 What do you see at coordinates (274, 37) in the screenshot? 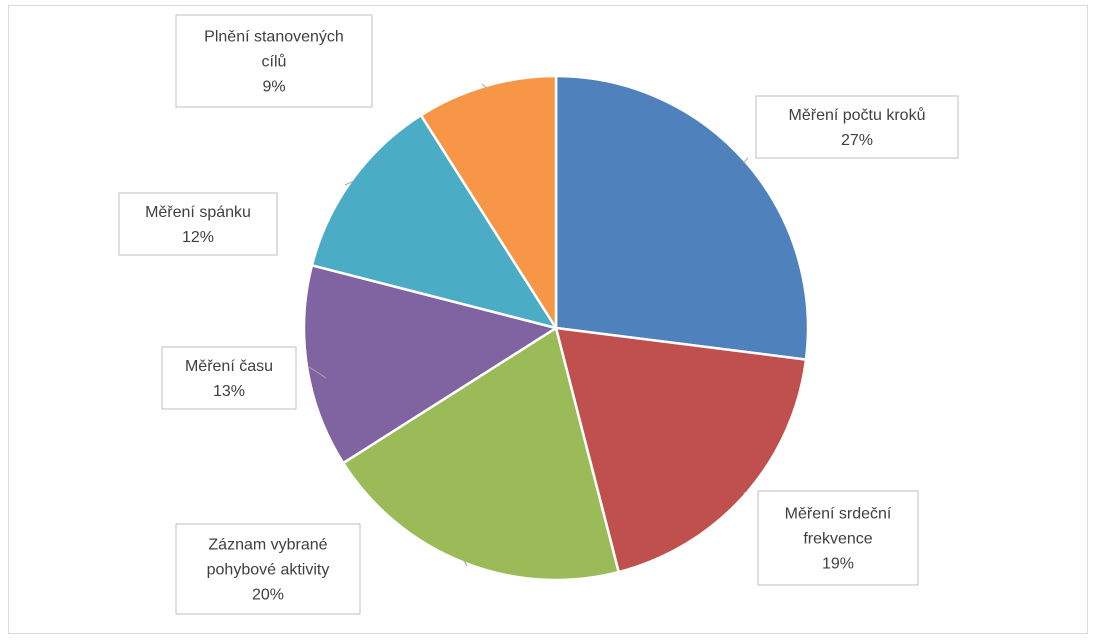
I see `label-category: Plnění stanovených` at bounding box center [274, 37].